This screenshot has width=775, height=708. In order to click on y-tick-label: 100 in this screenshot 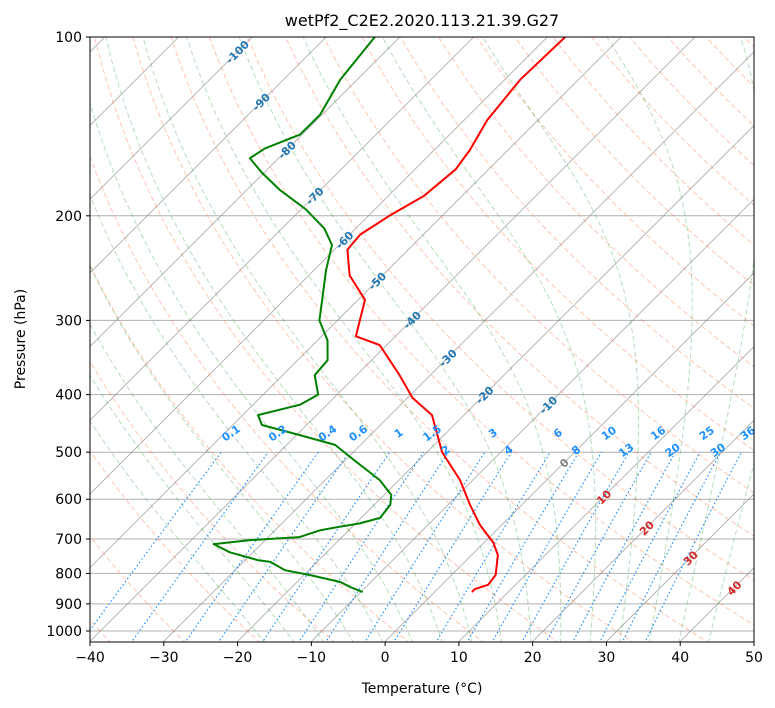, I will do `click(68, 38)`.